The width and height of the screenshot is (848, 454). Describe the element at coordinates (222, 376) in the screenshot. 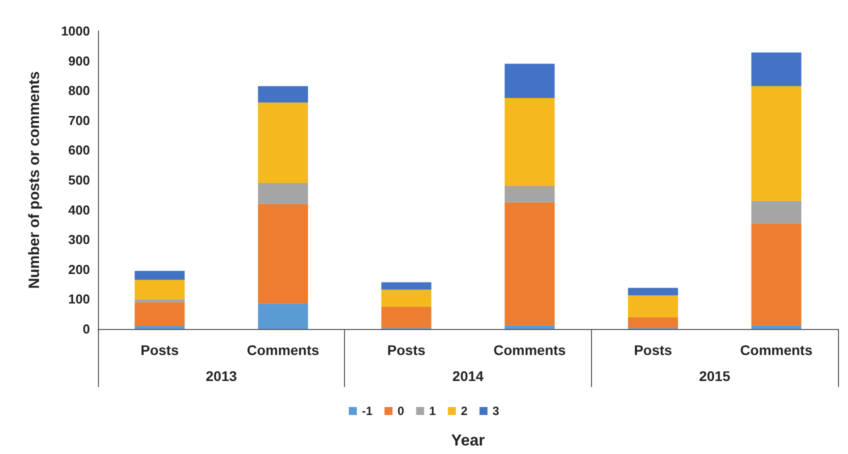

I see `text: 2013` at that location.